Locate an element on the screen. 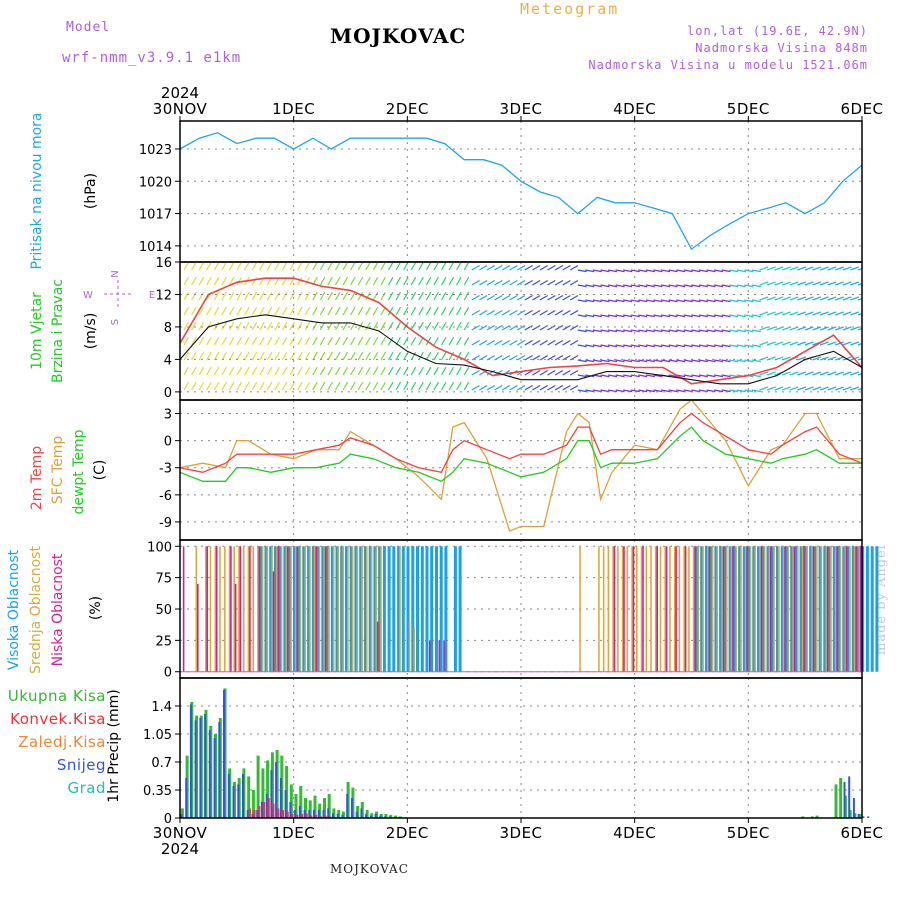 This screenshot has width=900, height=900. y-tick-label: 50 is located at coordinates (163, 610).